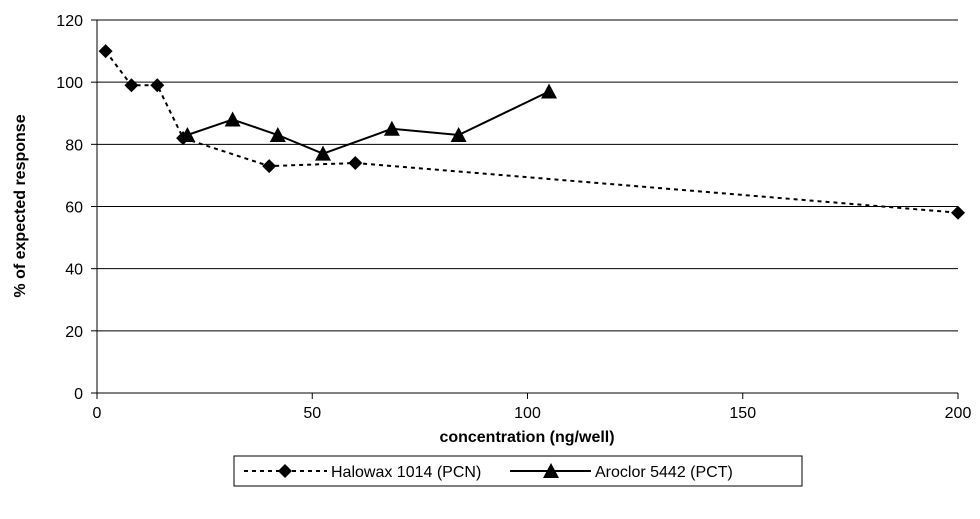 The height and width of the screenshot is (519, 980). I want to click on y-axis-title: % of expected response, so click(20, 205).